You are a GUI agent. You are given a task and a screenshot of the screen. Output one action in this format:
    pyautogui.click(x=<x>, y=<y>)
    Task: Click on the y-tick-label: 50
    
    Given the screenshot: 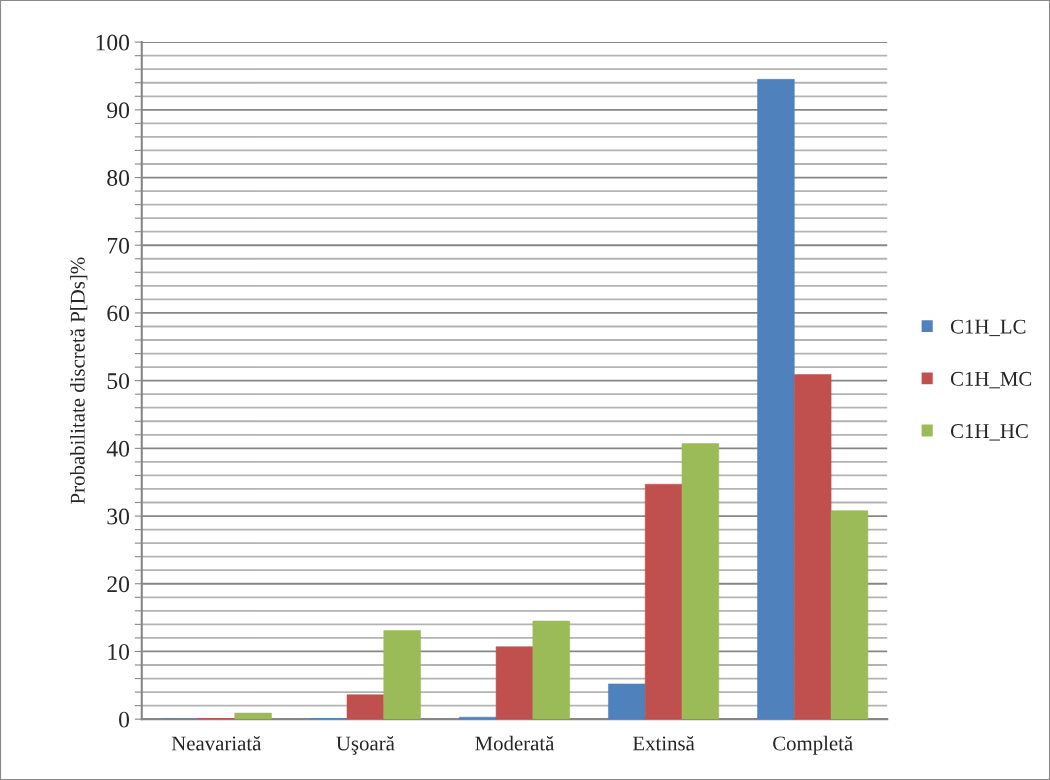 What is the action you would take?
    pyautogui.click(x=118, y=381)
    